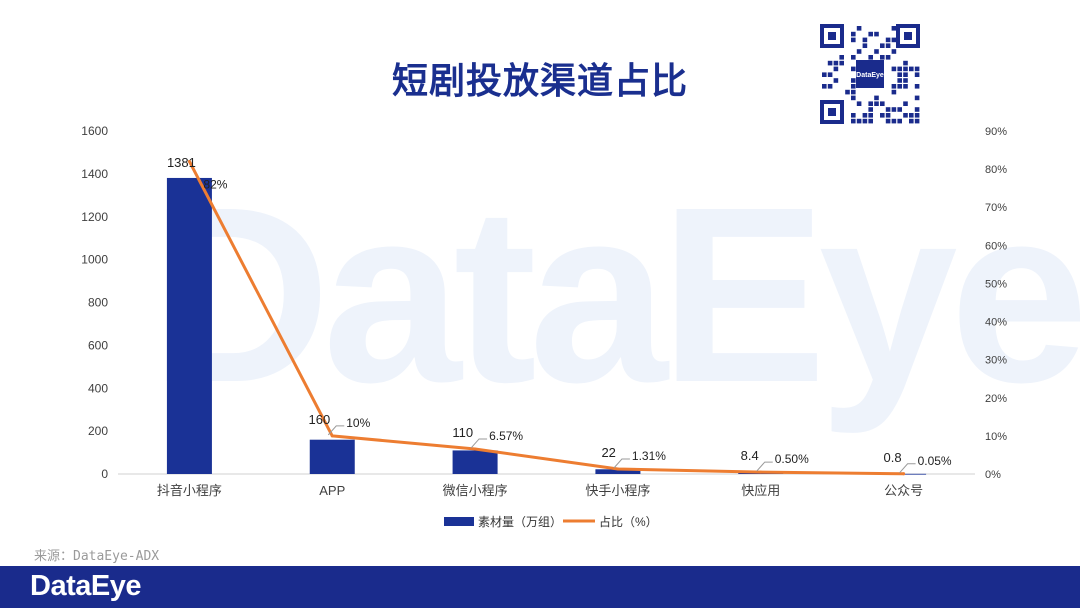 This screenshot has height=608, width=1080. I want to click on x-tick-label: 公众号, so click(903, 490).